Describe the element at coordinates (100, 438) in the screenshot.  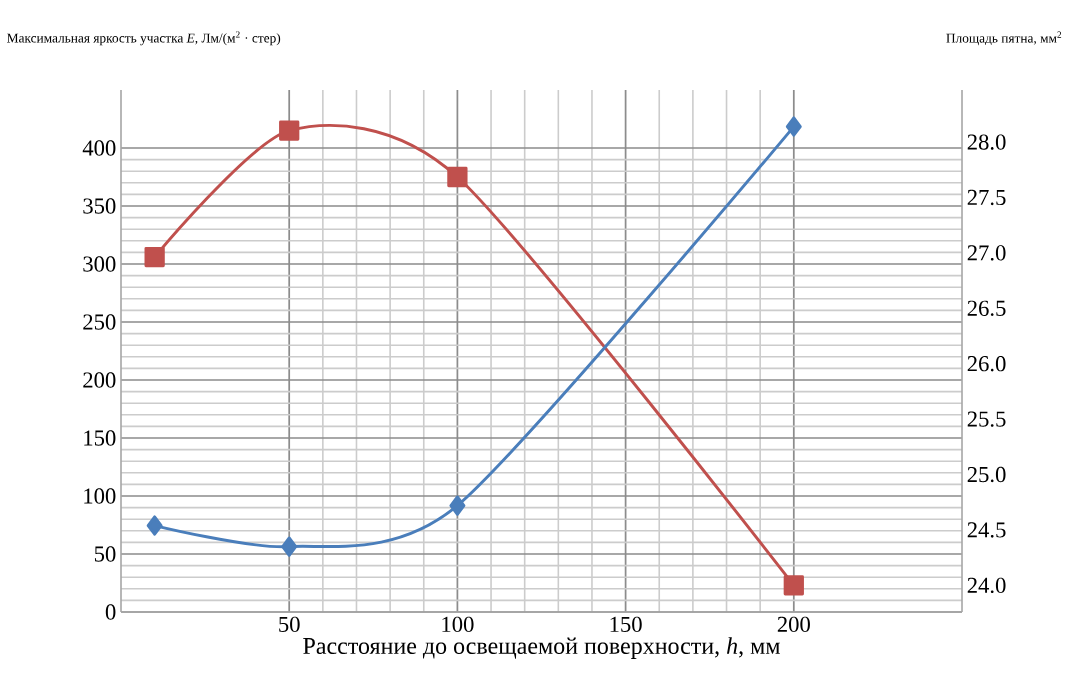
I see `y-tick-label: 150` at that location.